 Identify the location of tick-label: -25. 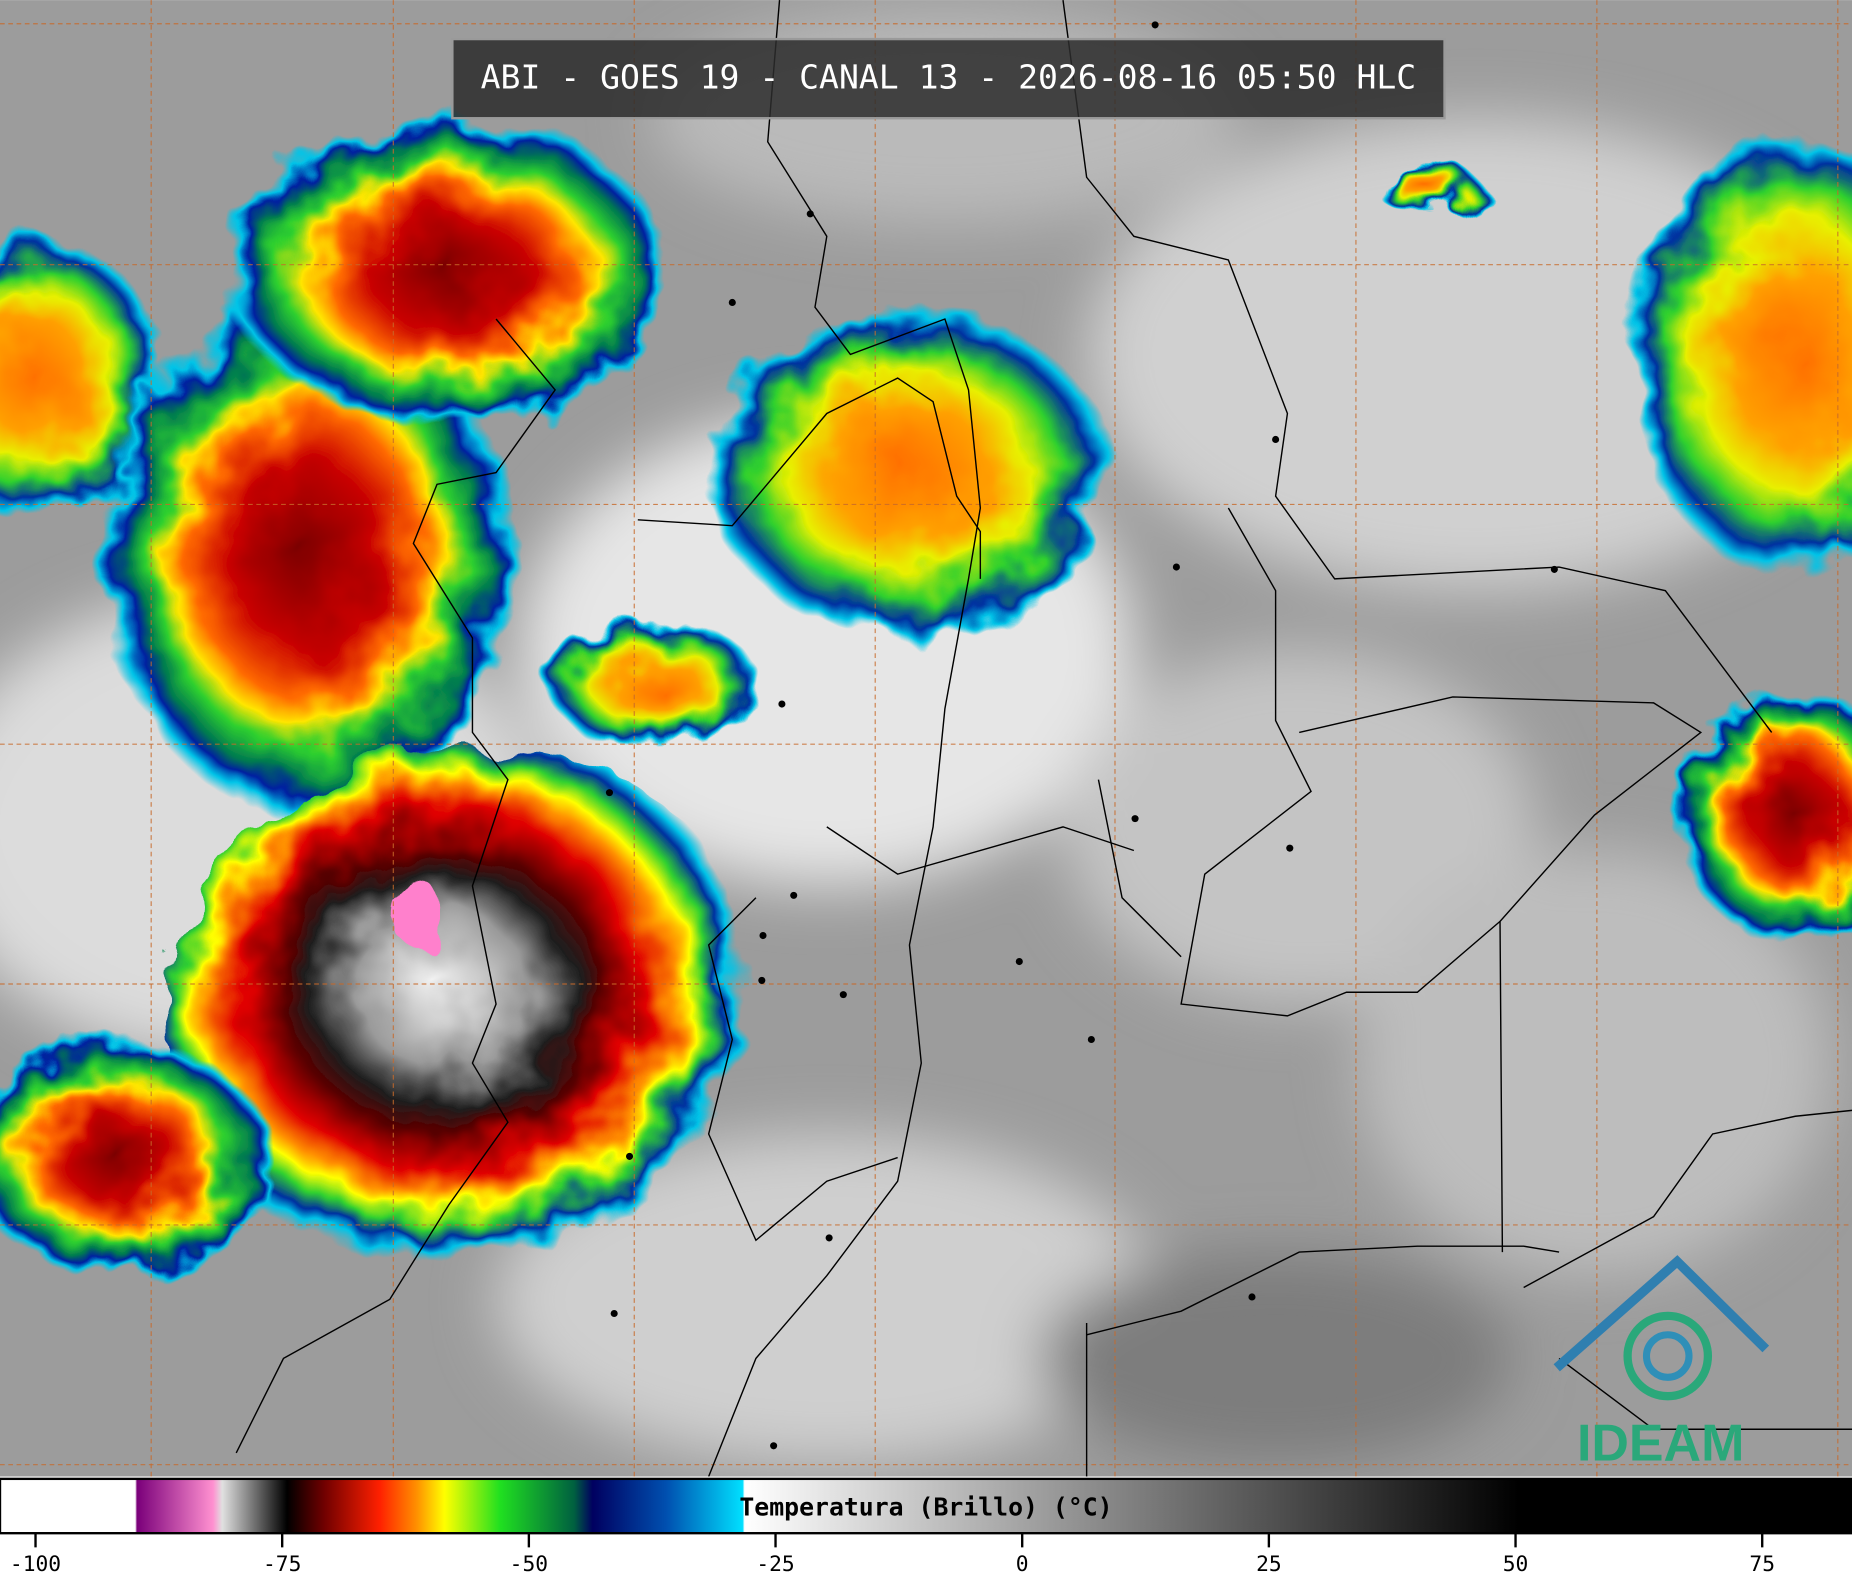
(775, 1564).